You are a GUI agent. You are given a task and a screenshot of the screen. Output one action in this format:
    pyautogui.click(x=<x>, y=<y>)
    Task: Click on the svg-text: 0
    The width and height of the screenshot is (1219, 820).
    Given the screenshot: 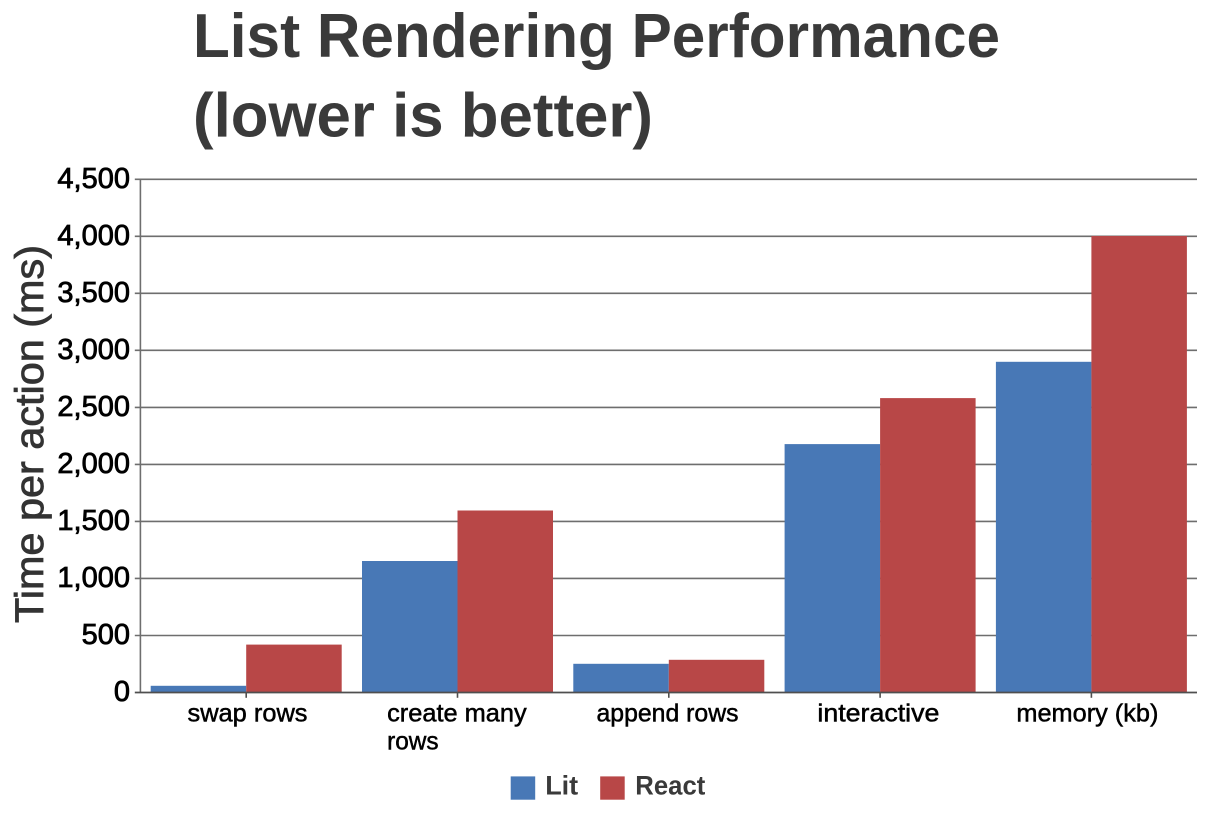 What is the action you would take?
    pyautogui.click(x=122, y=692)
    